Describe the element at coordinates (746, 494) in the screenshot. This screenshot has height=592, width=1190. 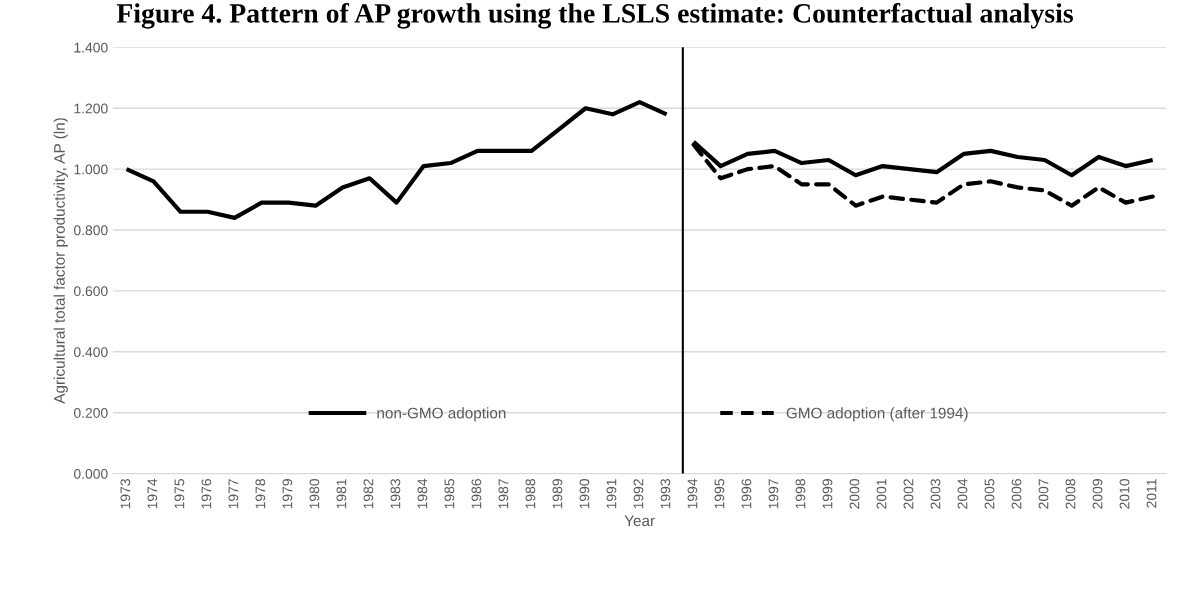
I see `x-tick-label: 1996` at that location.